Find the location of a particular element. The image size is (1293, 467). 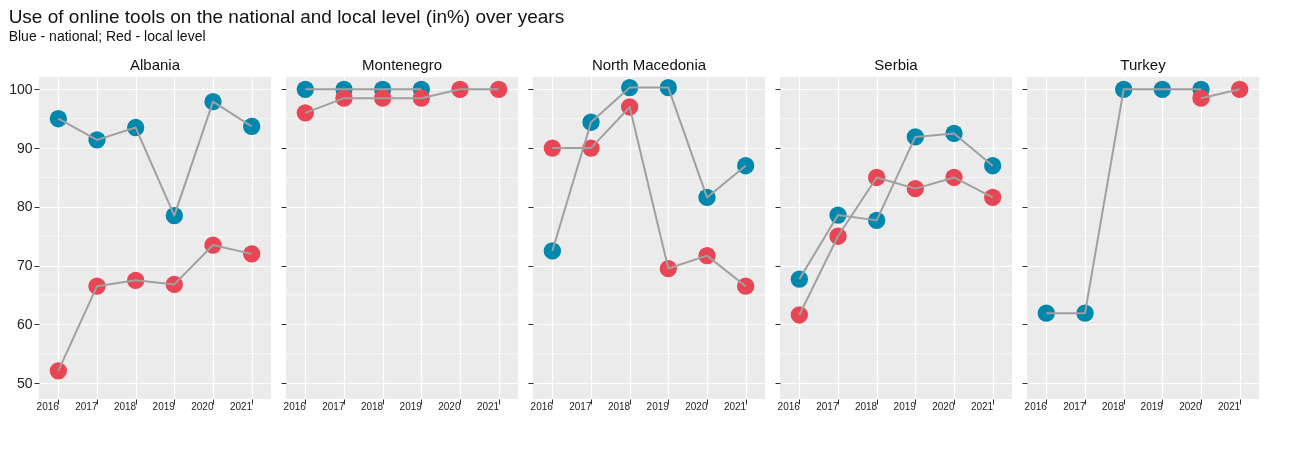

y-tick-label: 60 is located at coordinates (24, 323).